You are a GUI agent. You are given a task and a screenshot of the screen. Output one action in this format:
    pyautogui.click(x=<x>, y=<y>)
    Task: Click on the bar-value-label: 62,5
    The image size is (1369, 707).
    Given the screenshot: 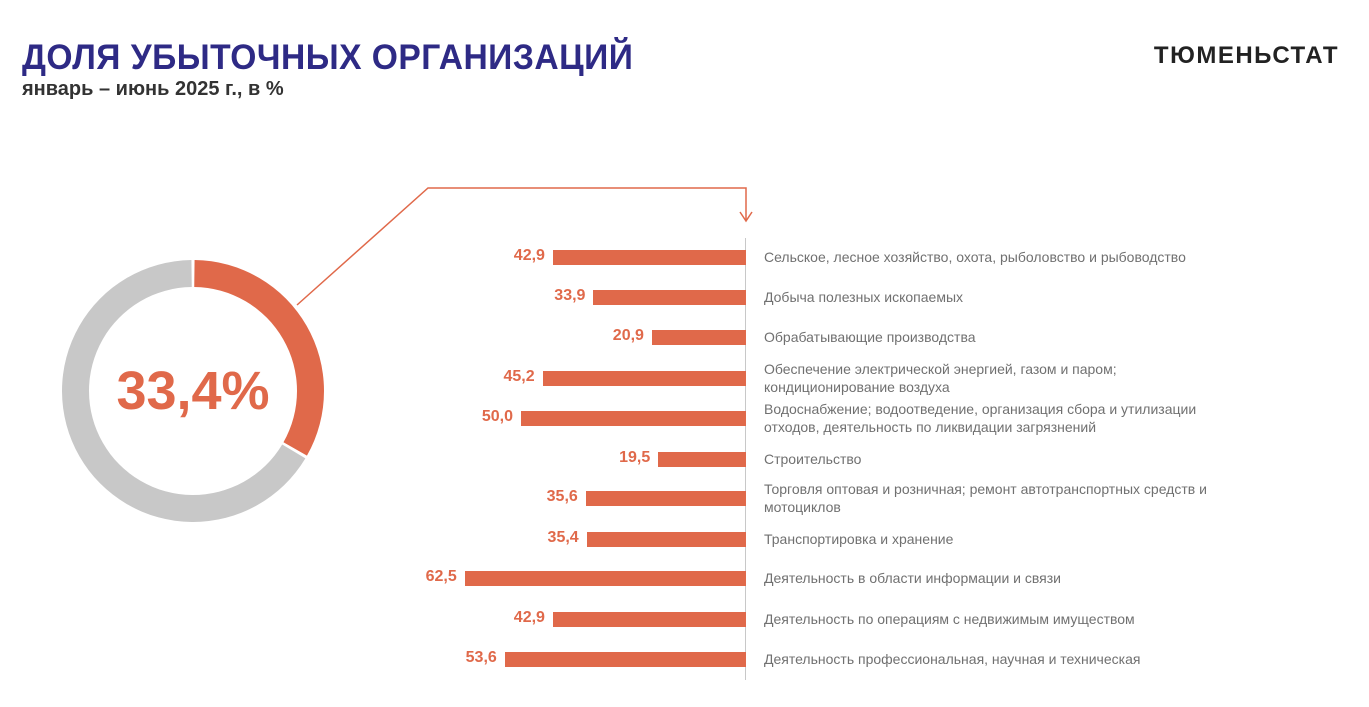 What is the action you would take?
    pyautogui.click(x=441, y=576)
    